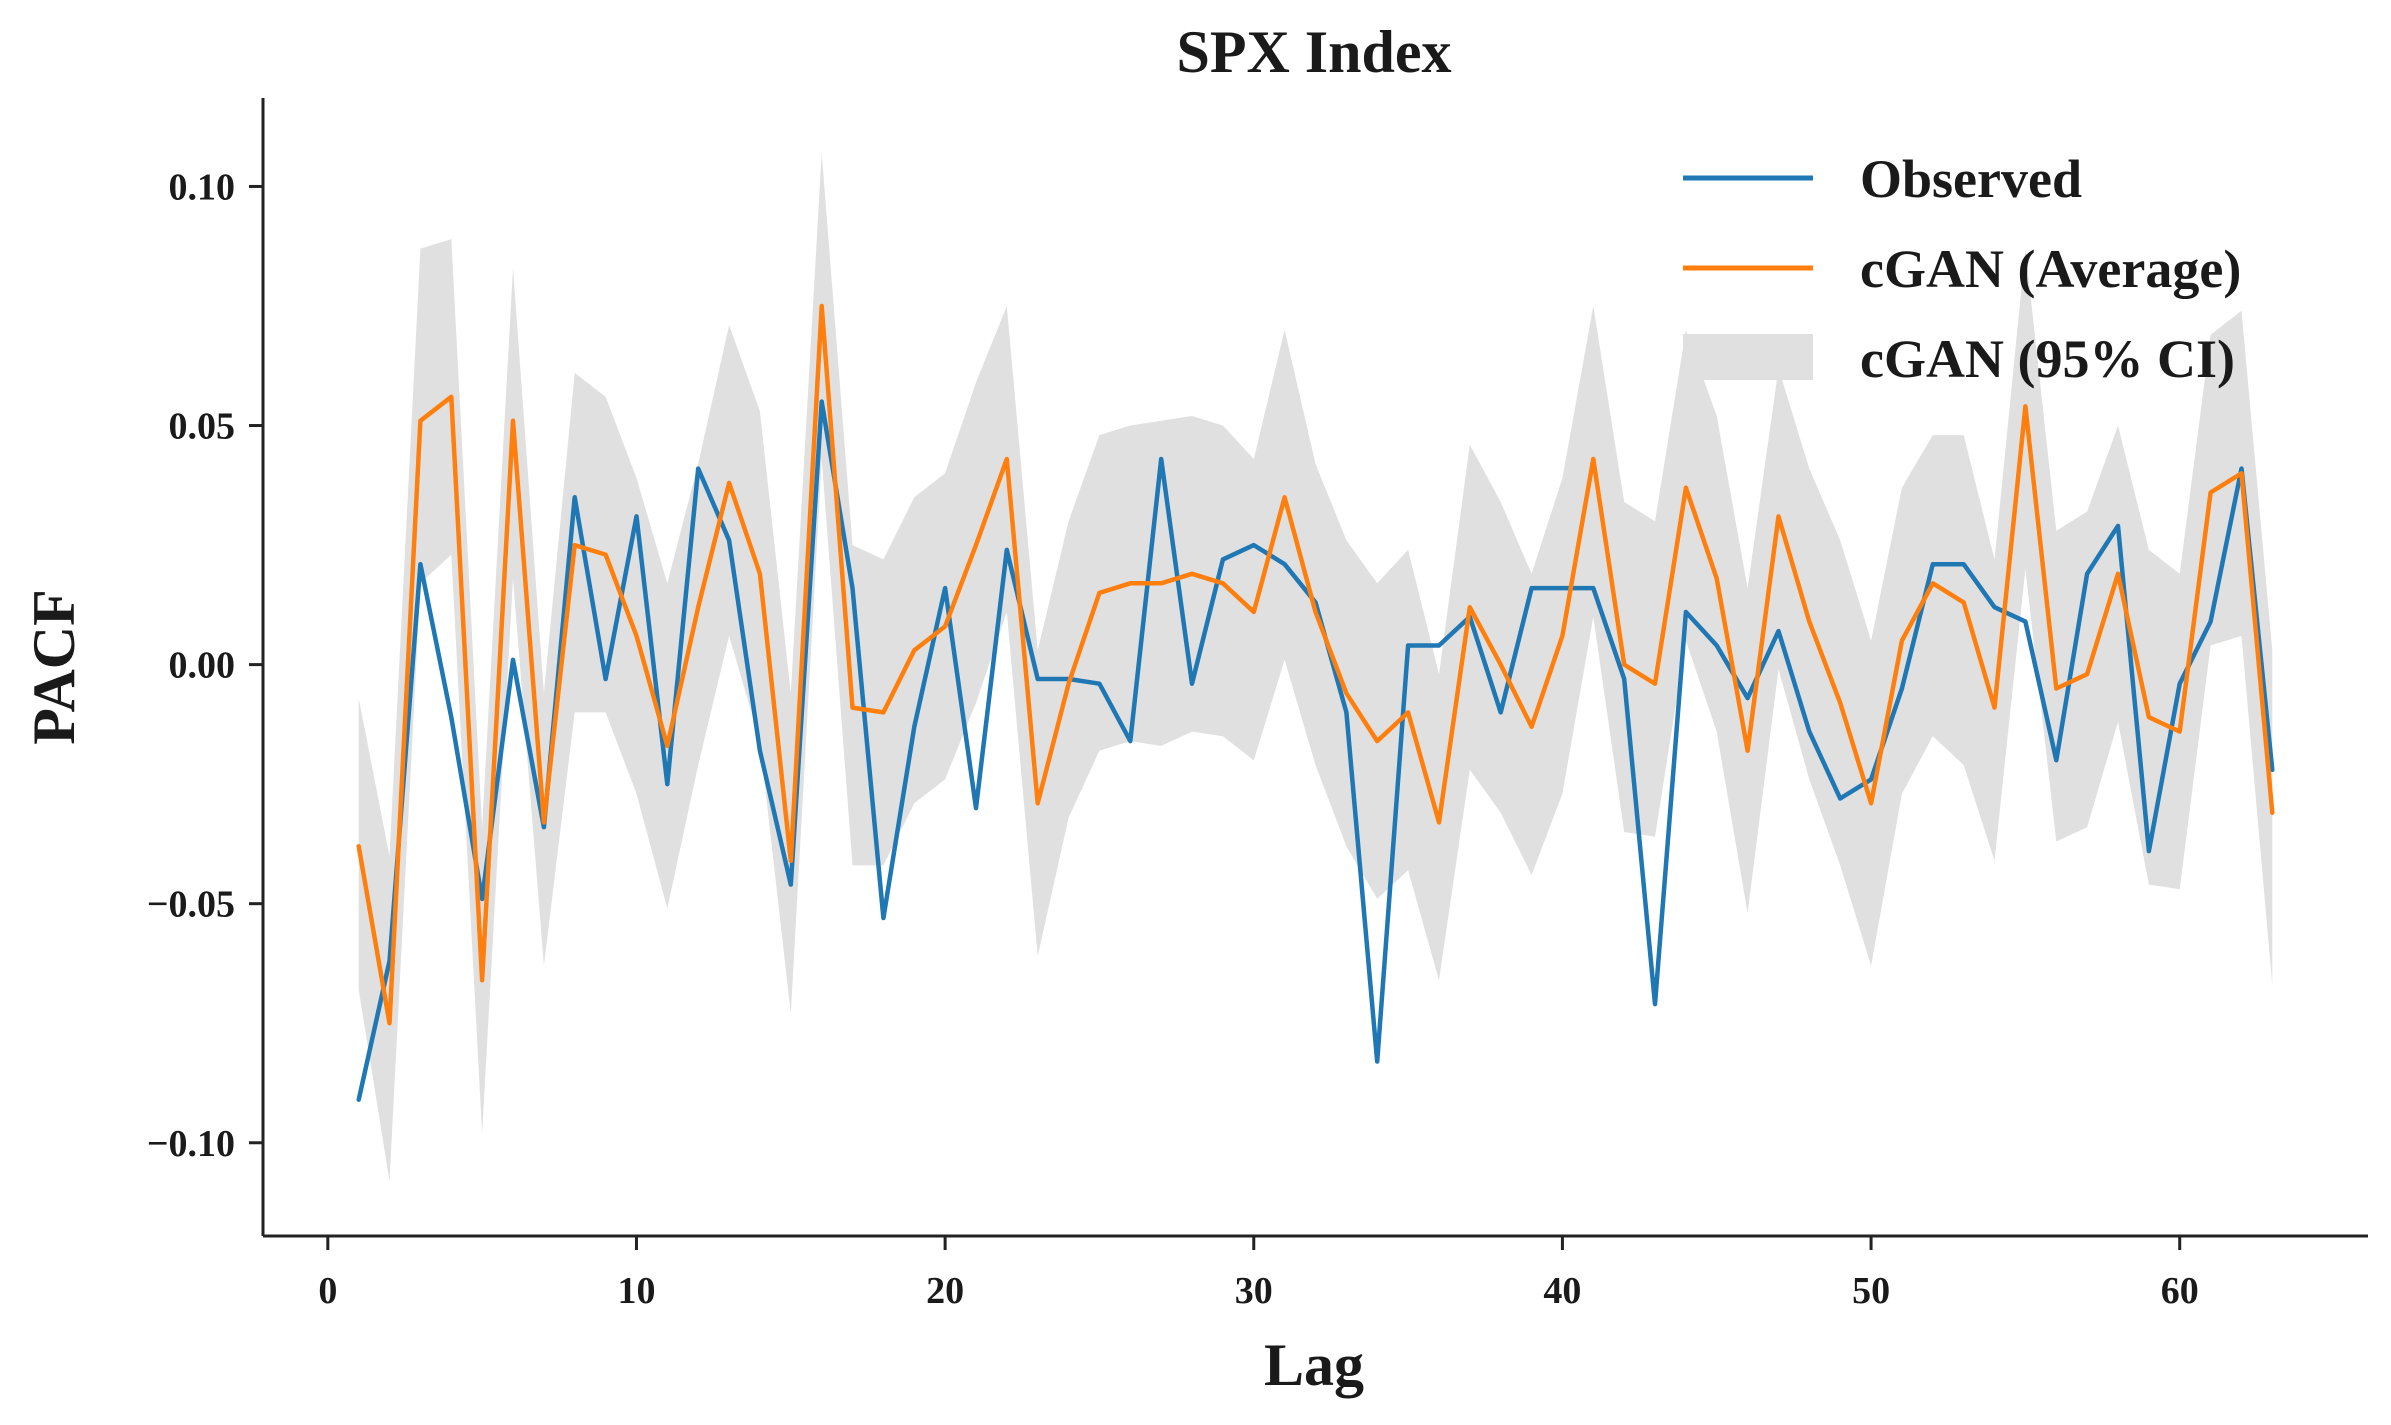  Describe the element at coordinates (945, 1291) in the screenshot. I see `x-tick-label: 20` at that location.